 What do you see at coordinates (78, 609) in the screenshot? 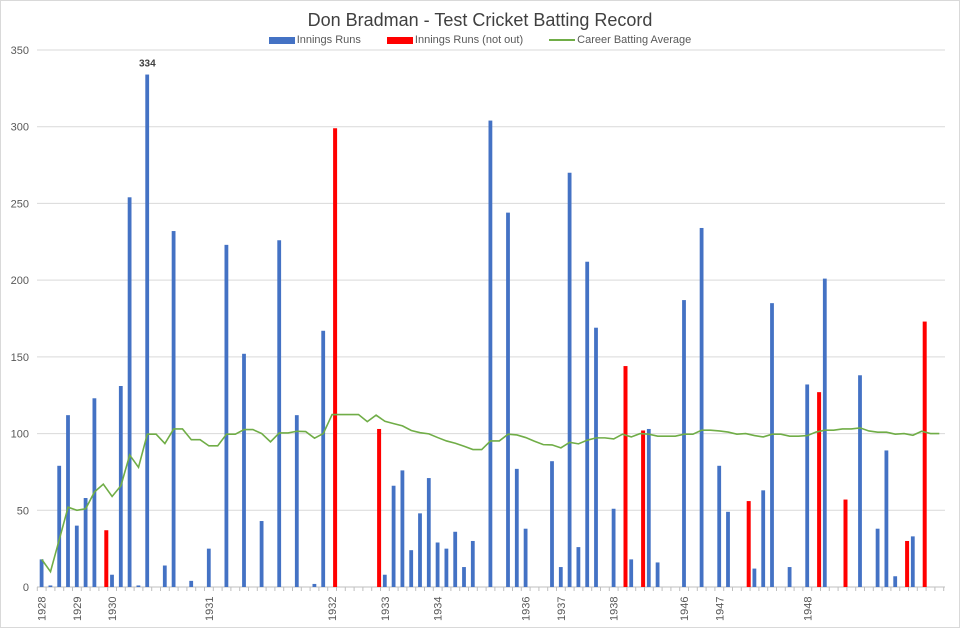
I see `x-tick-label: 1929` at bounding box center [78, 609].